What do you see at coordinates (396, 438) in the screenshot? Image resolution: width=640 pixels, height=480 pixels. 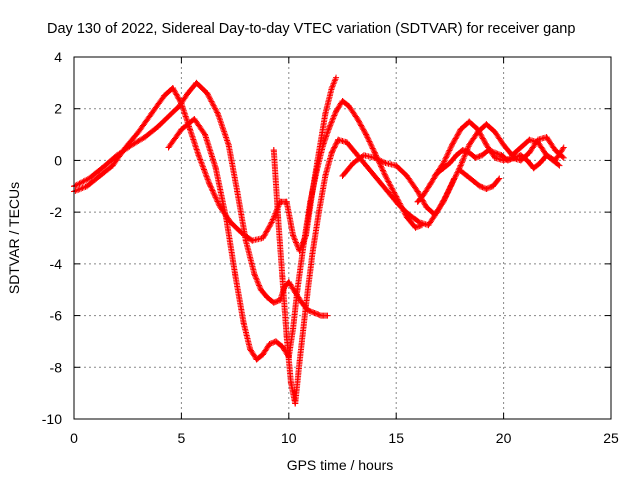 I see `x-tick-label: 15` at bounding box center [396, 438].